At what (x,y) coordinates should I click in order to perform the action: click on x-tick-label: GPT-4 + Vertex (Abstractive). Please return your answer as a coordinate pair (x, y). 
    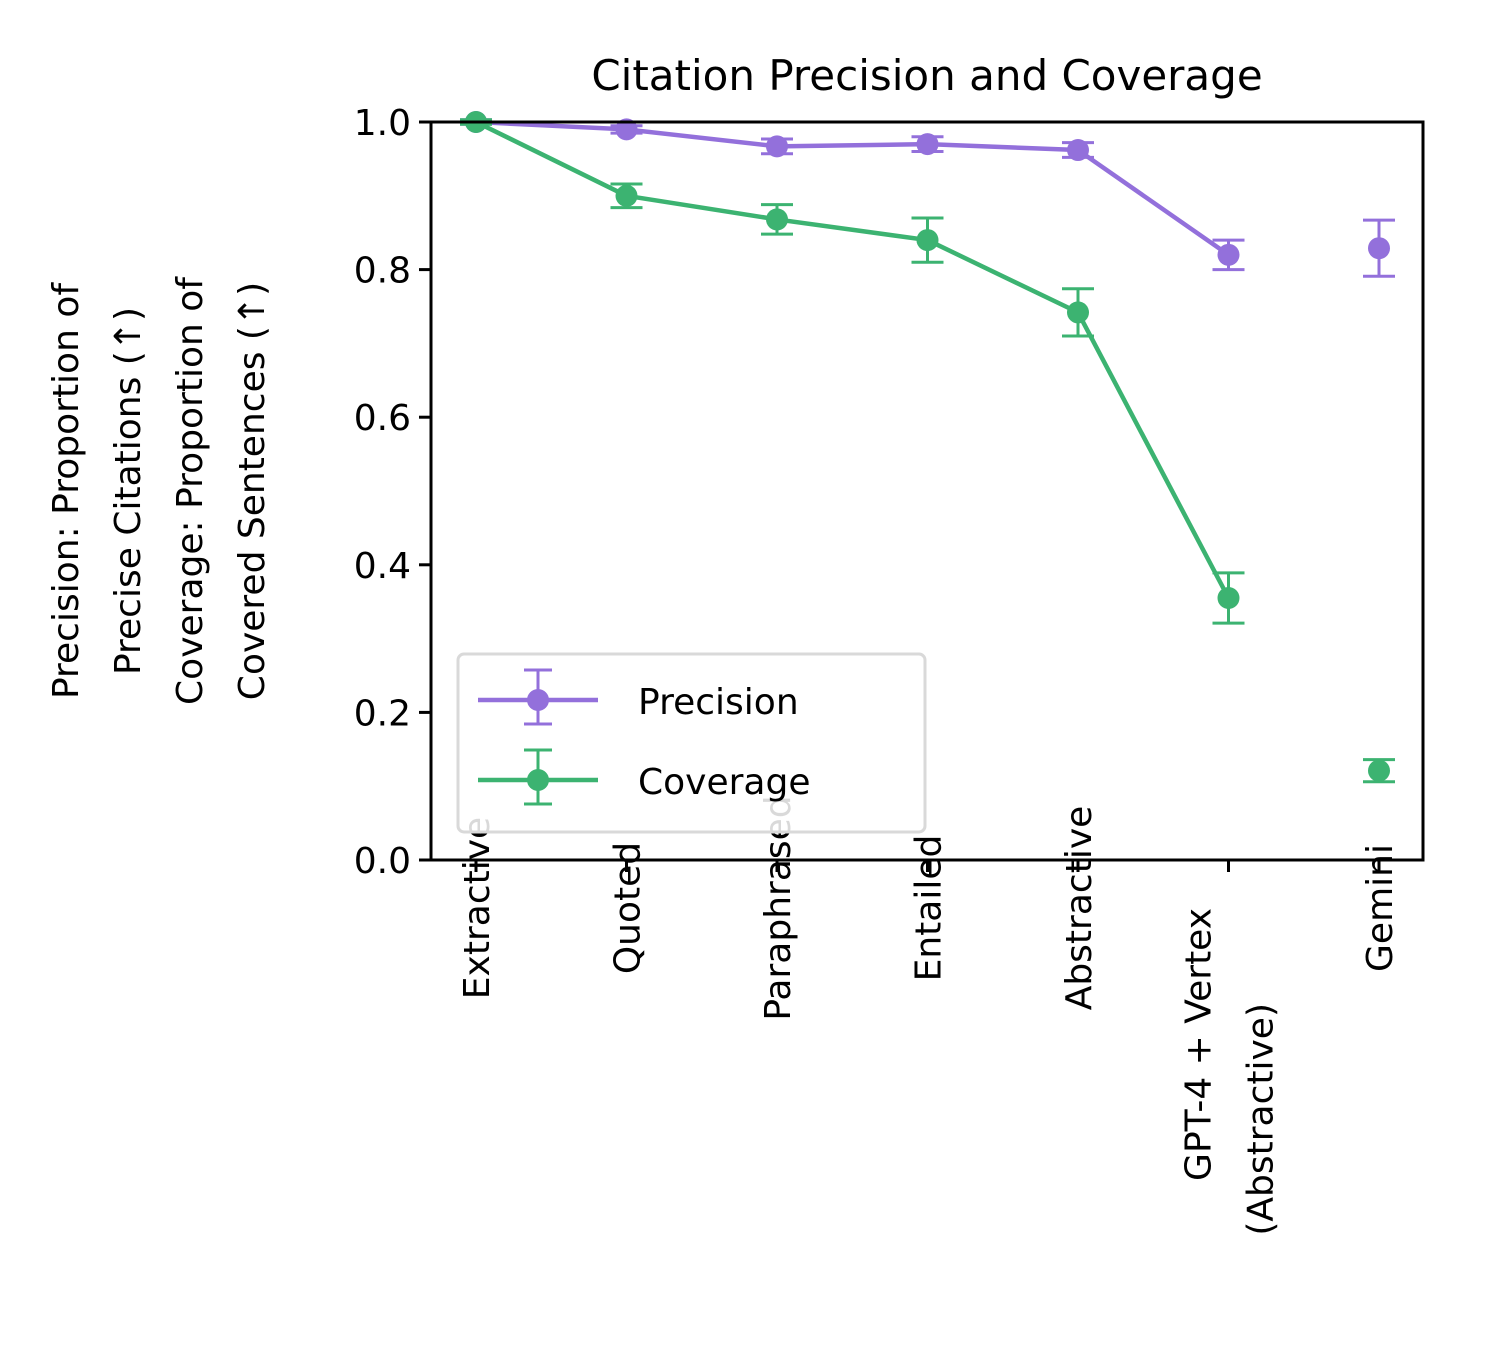
    Looking at the image, I should click on (1230, 1072).